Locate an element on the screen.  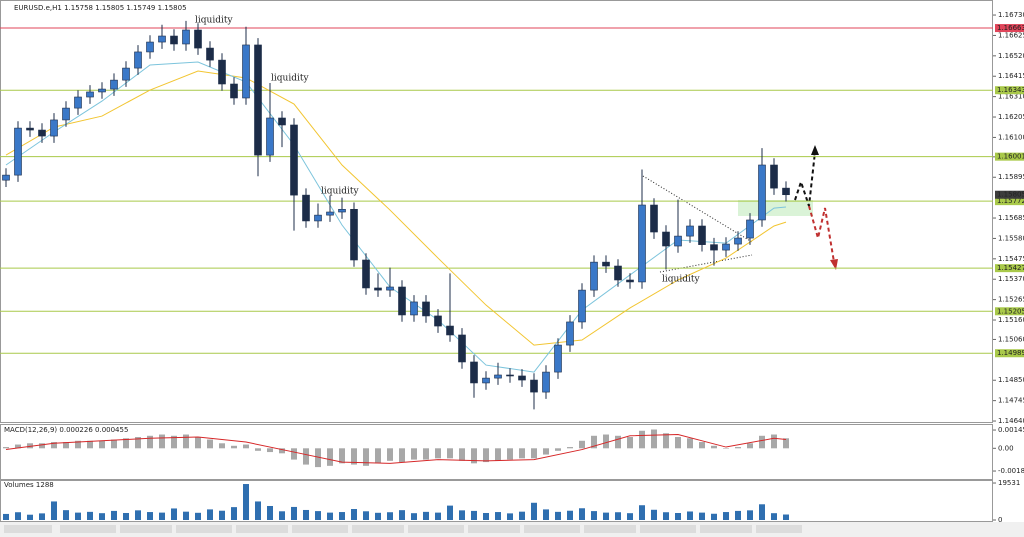
level-label: 1.15205 is located at coordinates (1010, 311).